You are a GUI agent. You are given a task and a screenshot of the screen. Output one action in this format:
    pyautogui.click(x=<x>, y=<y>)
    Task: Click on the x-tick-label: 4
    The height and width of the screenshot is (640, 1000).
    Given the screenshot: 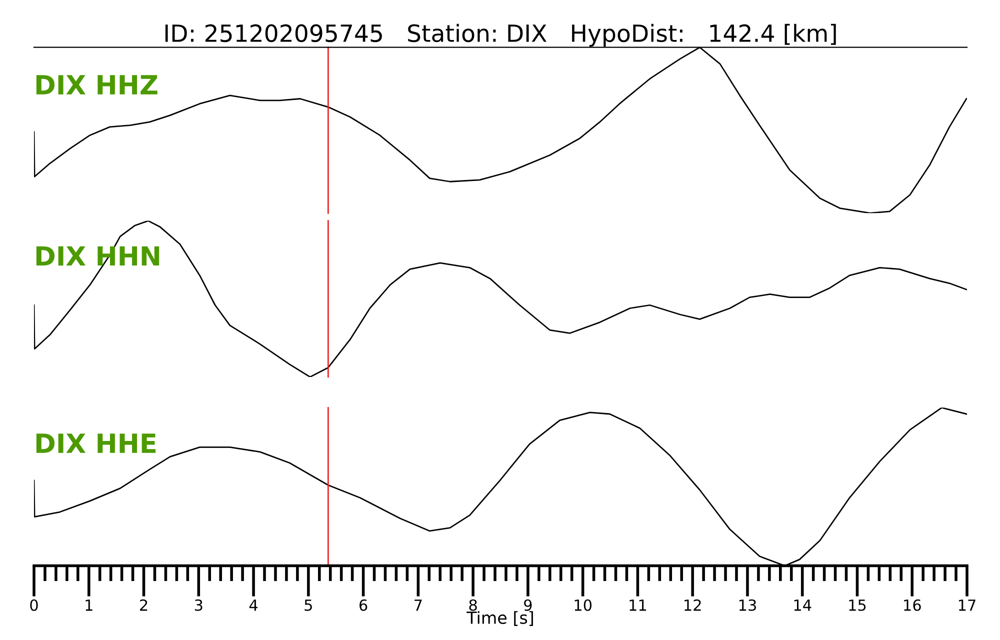 What is the action you would take?
    pyautogui.click(x=253, y=605)
    